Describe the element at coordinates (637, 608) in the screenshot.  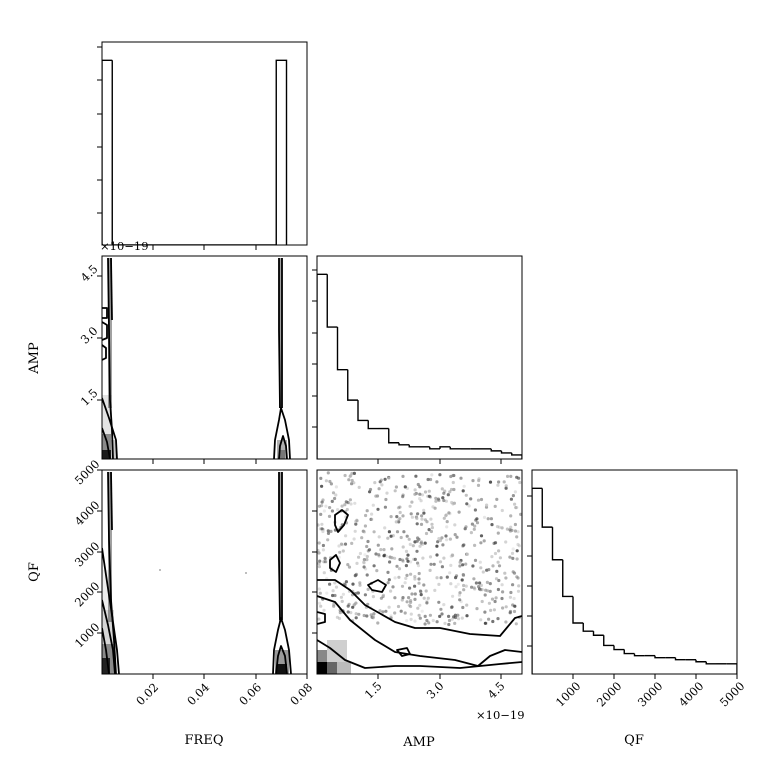
I see `panel-qf-hist: 1000 2000 3000 4000 5000 QF` at that location.